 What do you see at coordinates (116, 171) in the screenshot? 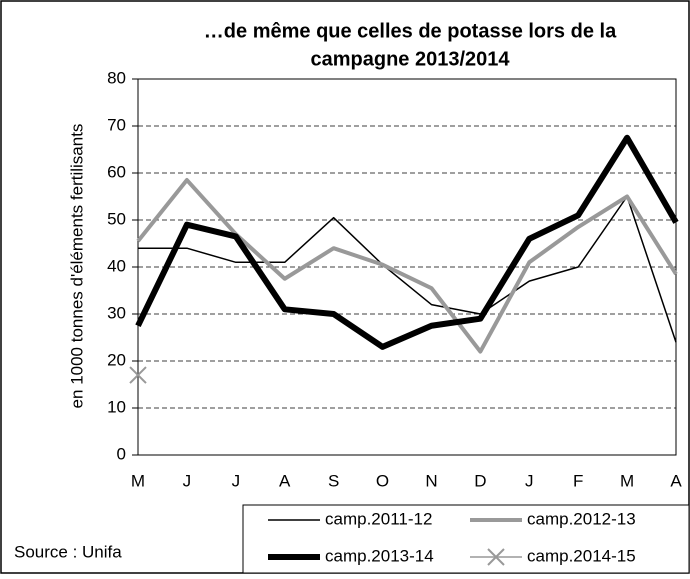
I see `y-tick-label: 60` at bounding box center [116, 171].